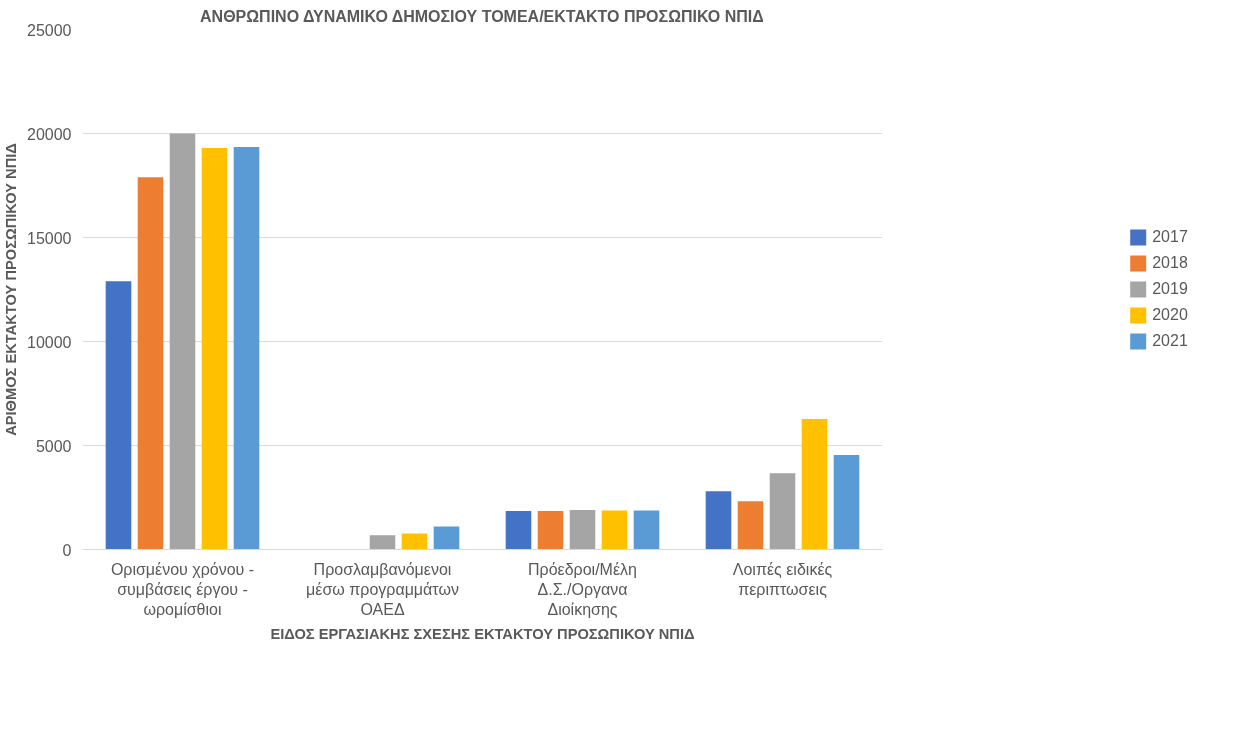  Describe the element at coordinates (482, 16) in the screenshot. I see `chart-title: ΑΝΘΡΩΠΙΝΟ ΔΥΝΑΜΙΚΟ ΔΗΜΟΣΙΟΥ ΤΟΜΕΑ/ΕΚΤΑΚΤΟ ΠΡΟΣΩΠΙΚΟ ΝΠΙΔ` at that location.